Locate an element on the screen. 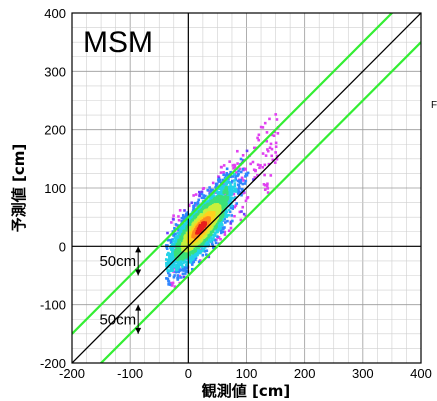 The width and height of the screenshot is (437, 401). x-axis-label: 観測値 [cm] is located at coordinates (246, 391).